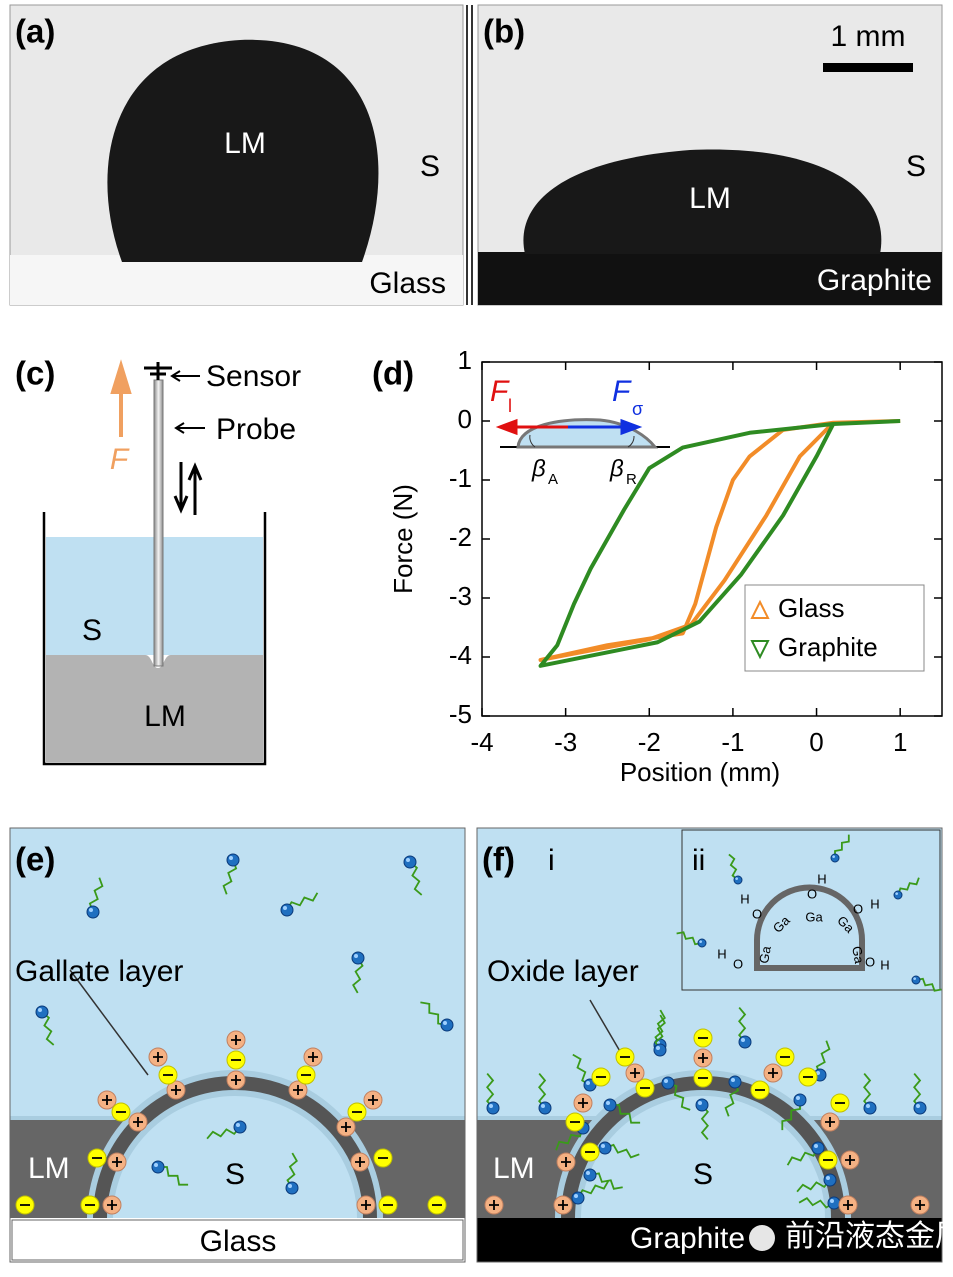  Describe the element at coordinates (605, 427) in the screenshot. I see `inset-force-s` at that location.